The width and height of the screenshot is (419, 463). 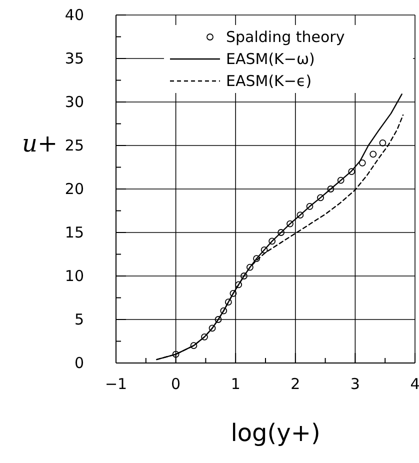 What do you see at coordinates (79, 319) in the screenshot?
I see `y-tick-label: 5` at bounding box center [79, 319].